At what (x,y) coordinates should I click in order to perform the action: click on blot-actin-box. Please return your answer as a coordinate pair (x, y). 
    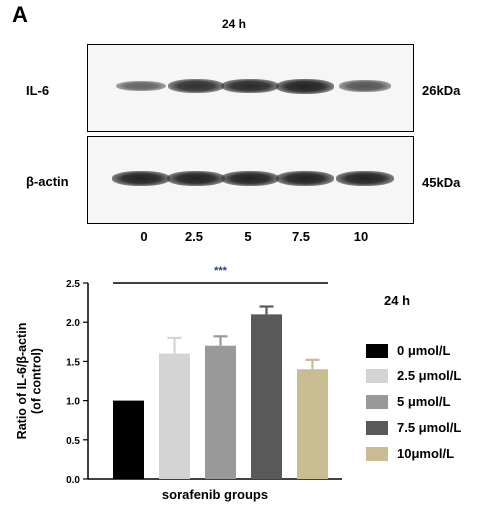
    Looking at the image, I should click on (250, 180).